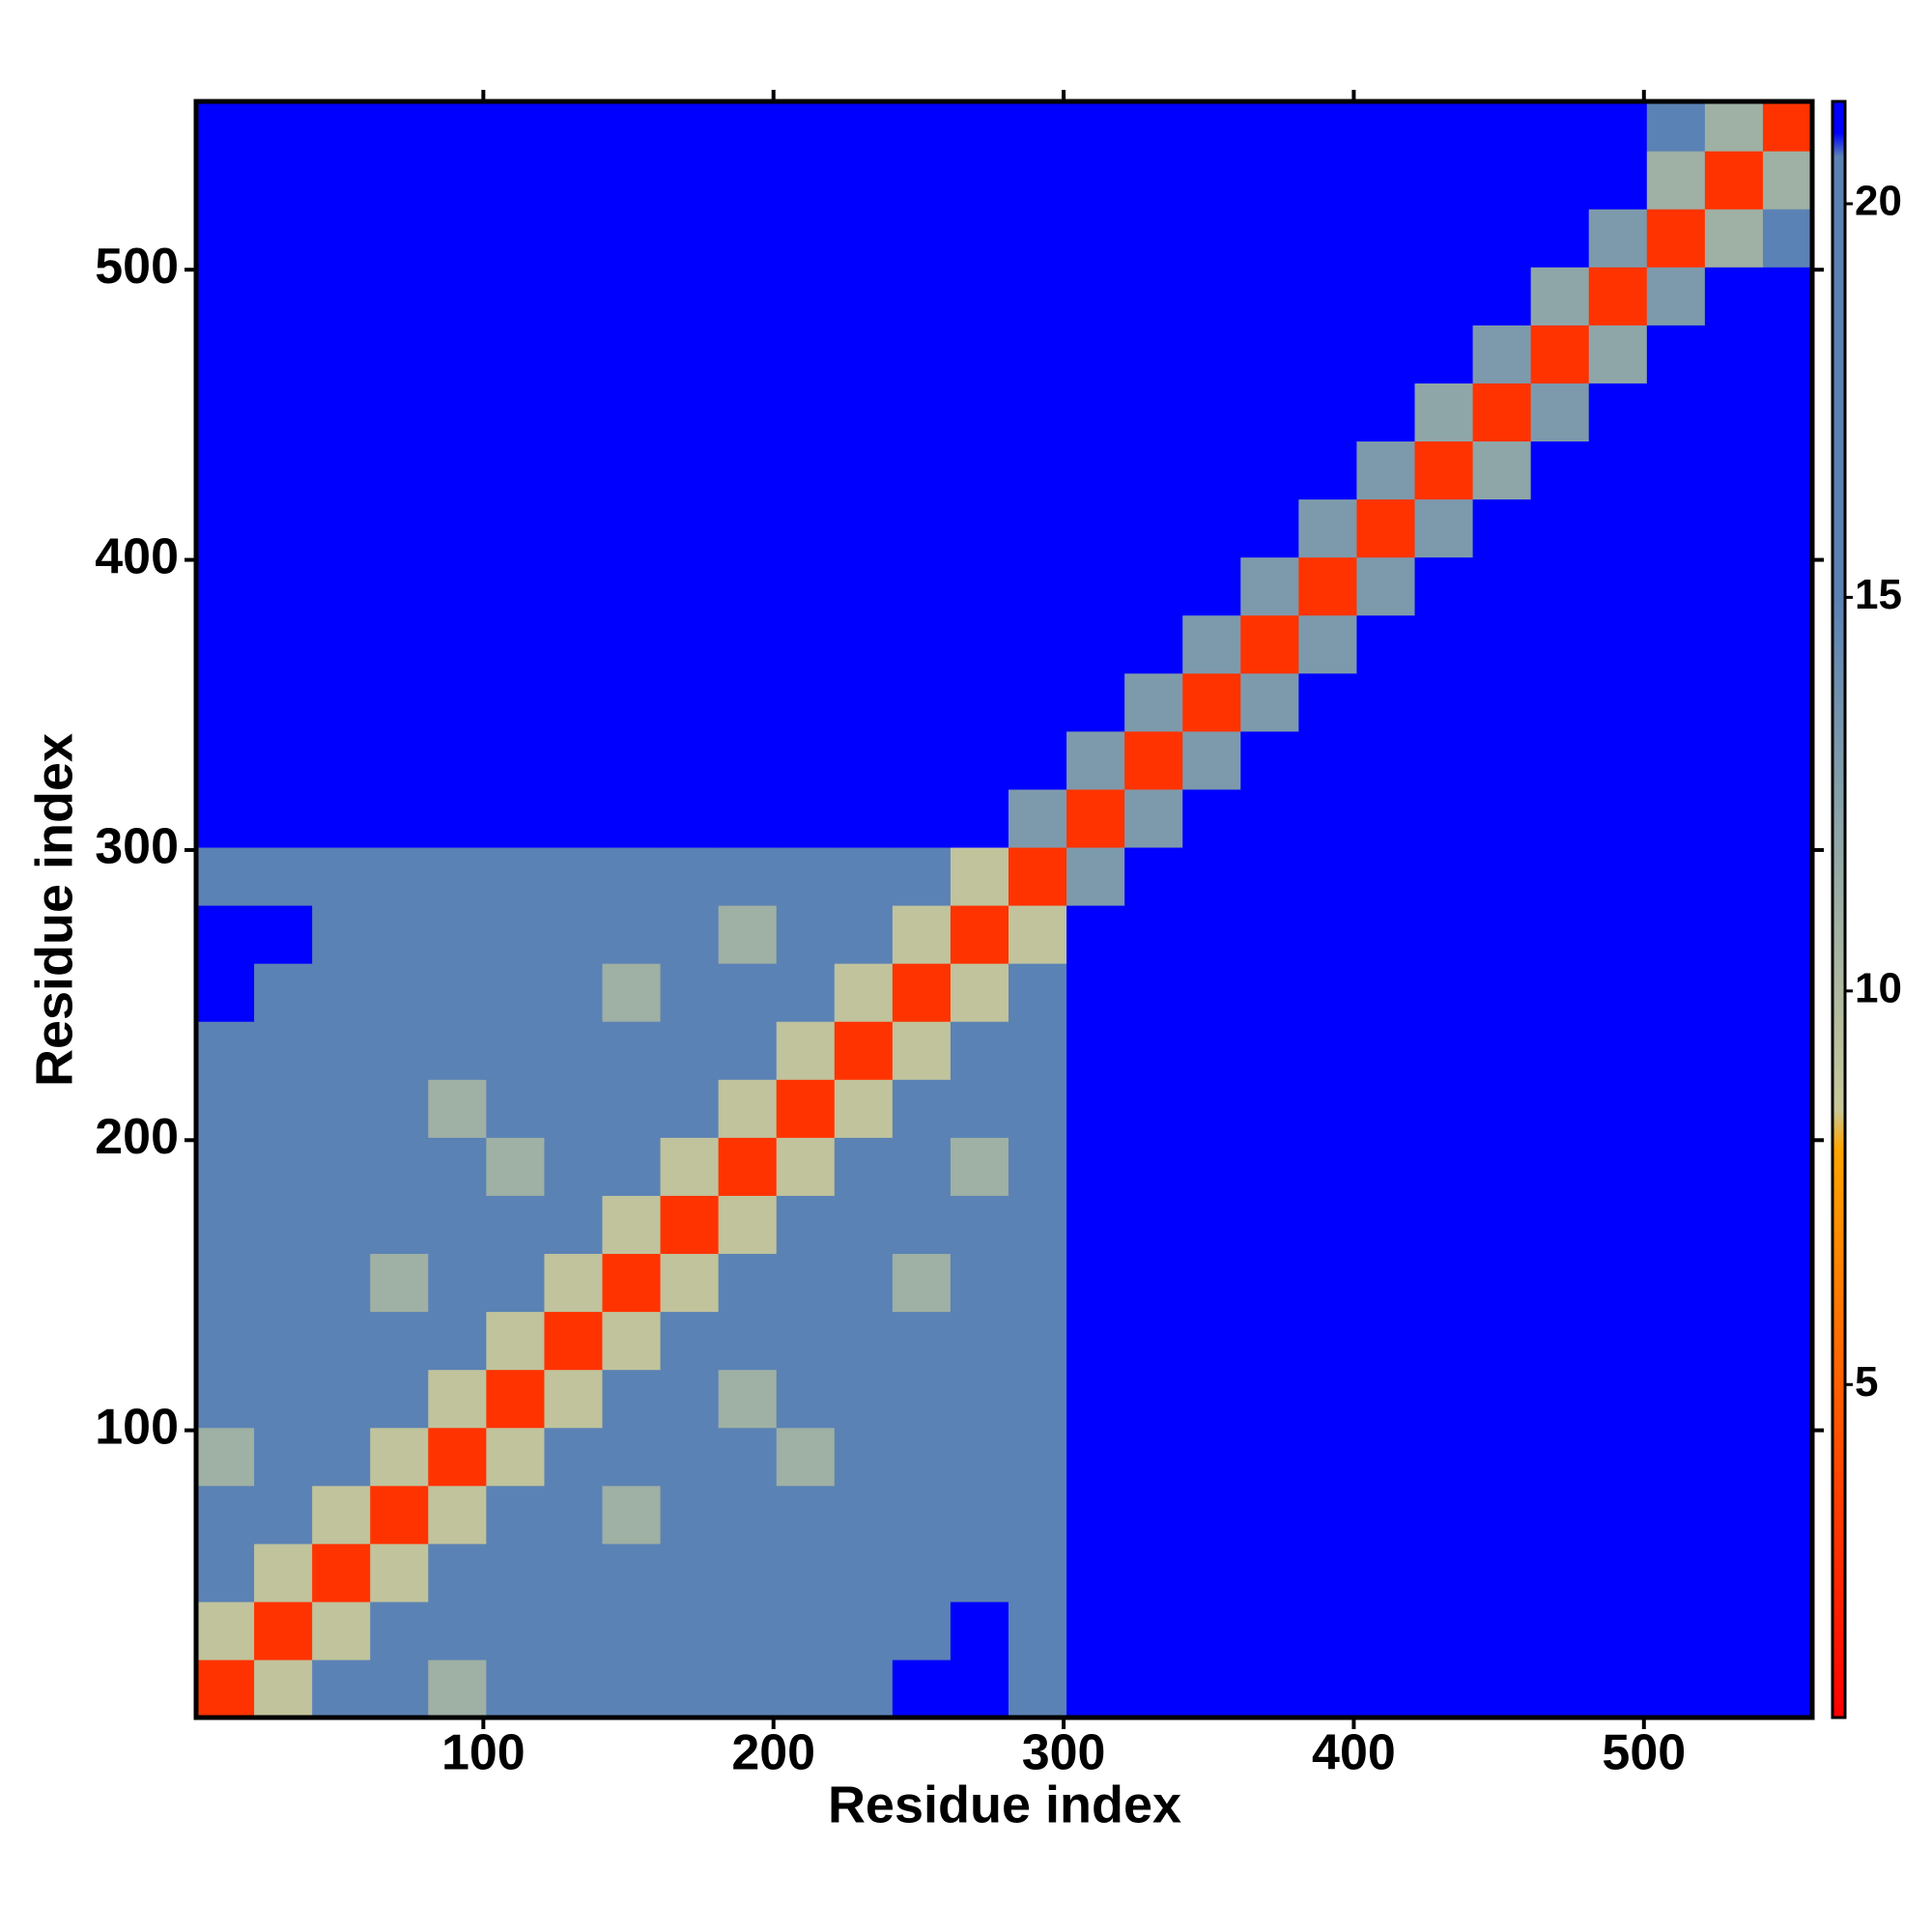  I want to click on y-tick-label: 100, so click(137, 1427).